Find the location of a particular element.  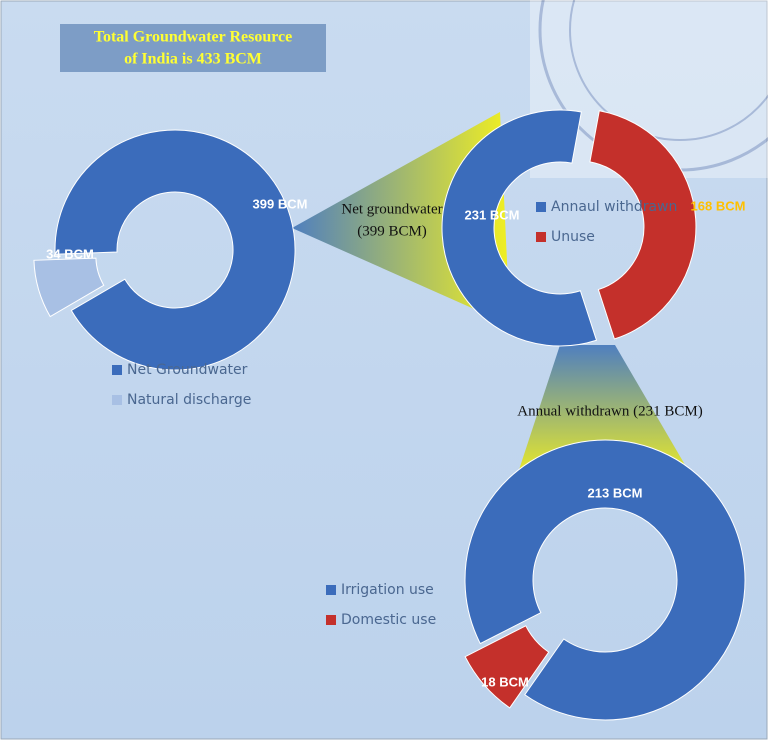

annotation: Annual withdrawn (231 BCM) is located at coordinates (609, 411).